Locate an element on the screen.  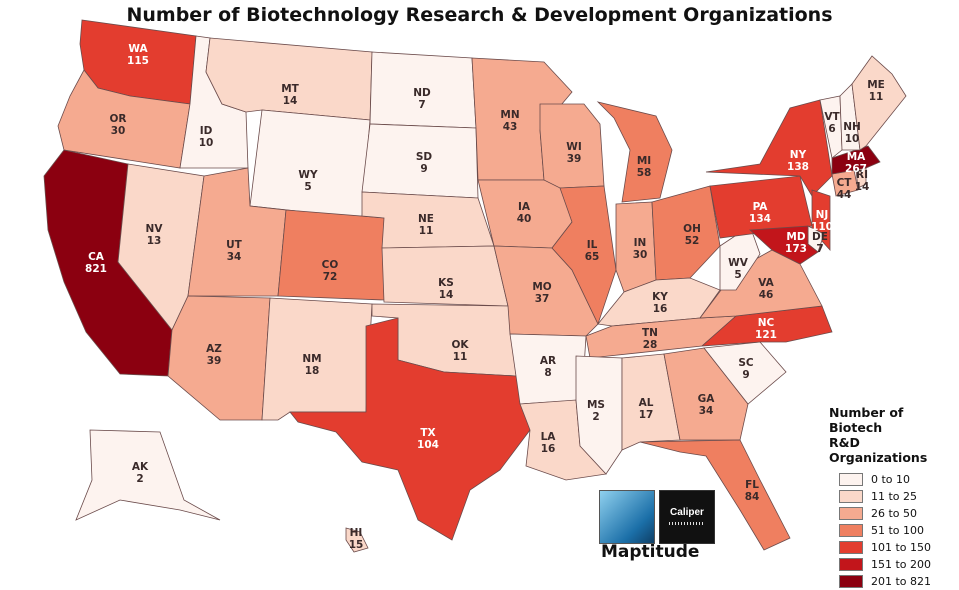
state-abbr-label: VA is located at coordinates (766, 283).